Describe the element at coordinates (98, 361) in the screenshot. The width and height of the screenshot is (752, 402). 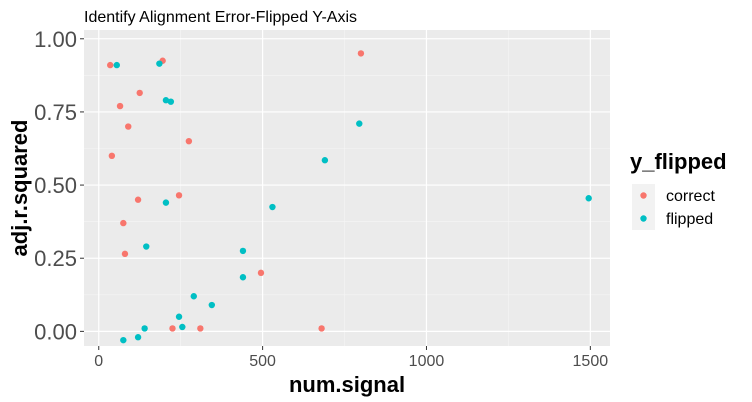
I see `x-tick-label: 0` at that location.